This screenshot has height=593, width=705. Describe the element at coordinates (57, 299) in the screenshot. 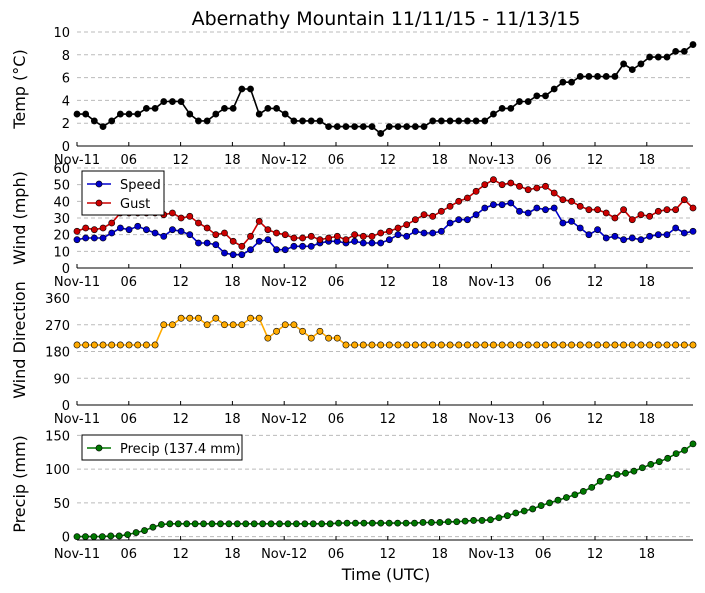

I see `direction-y-tick-label: 360` at that location.